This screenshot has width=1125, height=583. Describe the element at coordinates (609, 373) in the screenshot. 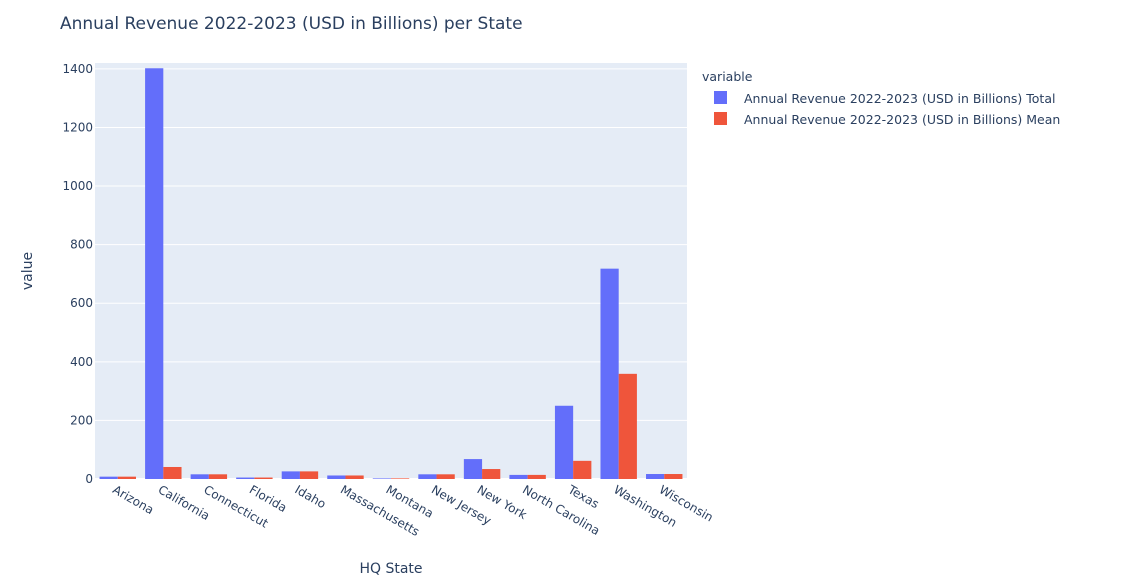

I see `bar-total-washington` at that location.